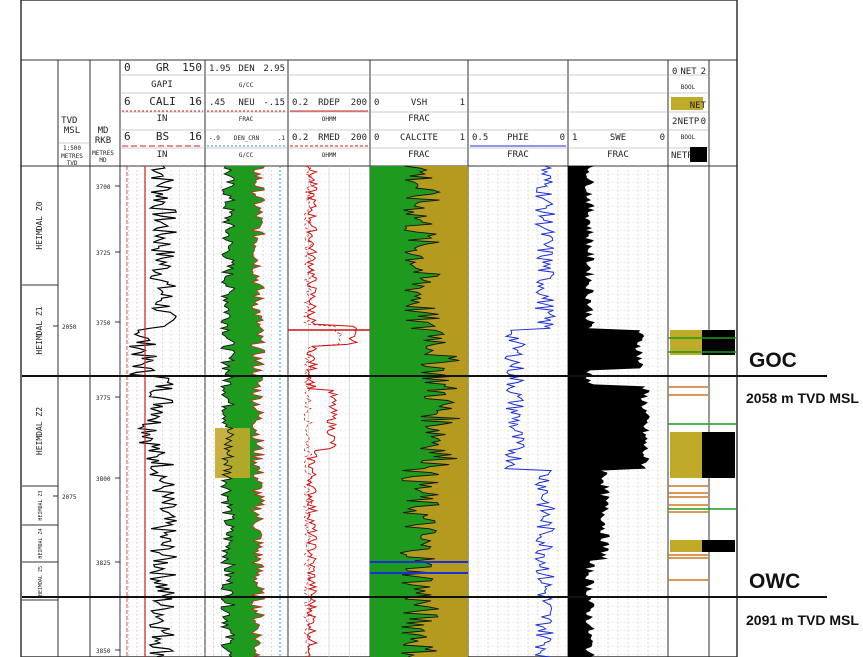 The width and height of the screenshot is (863, 657). Describe the element at coordinates (162, 85) in the screenshot. I see `gr-unit: GAPI` at that location.